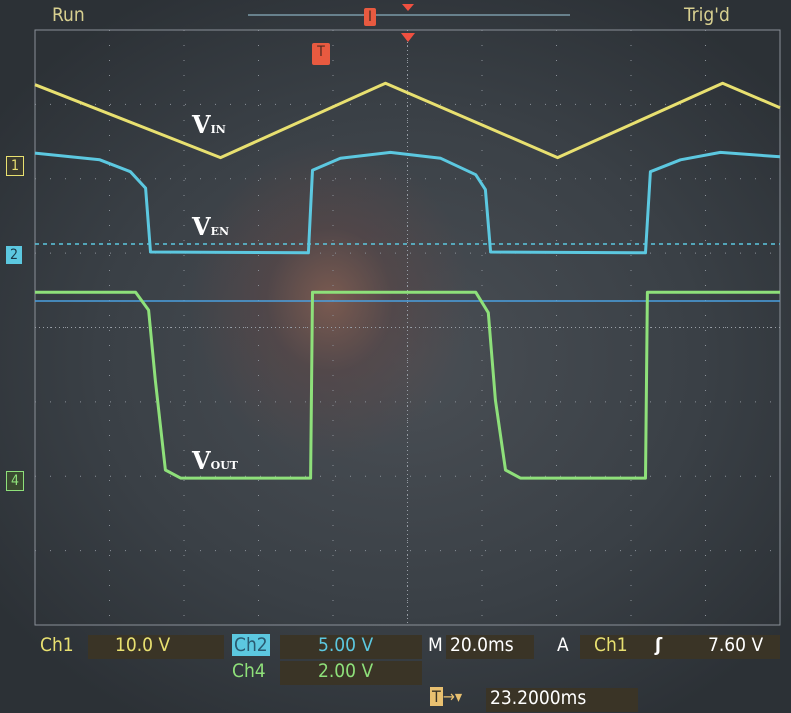 The width and height of the screenshot is (791, 713). What do you see at coordinates (346, 671) in the screenshot?
I see `ch4-scale: 2.00 V` at bounding box center [346, 671].